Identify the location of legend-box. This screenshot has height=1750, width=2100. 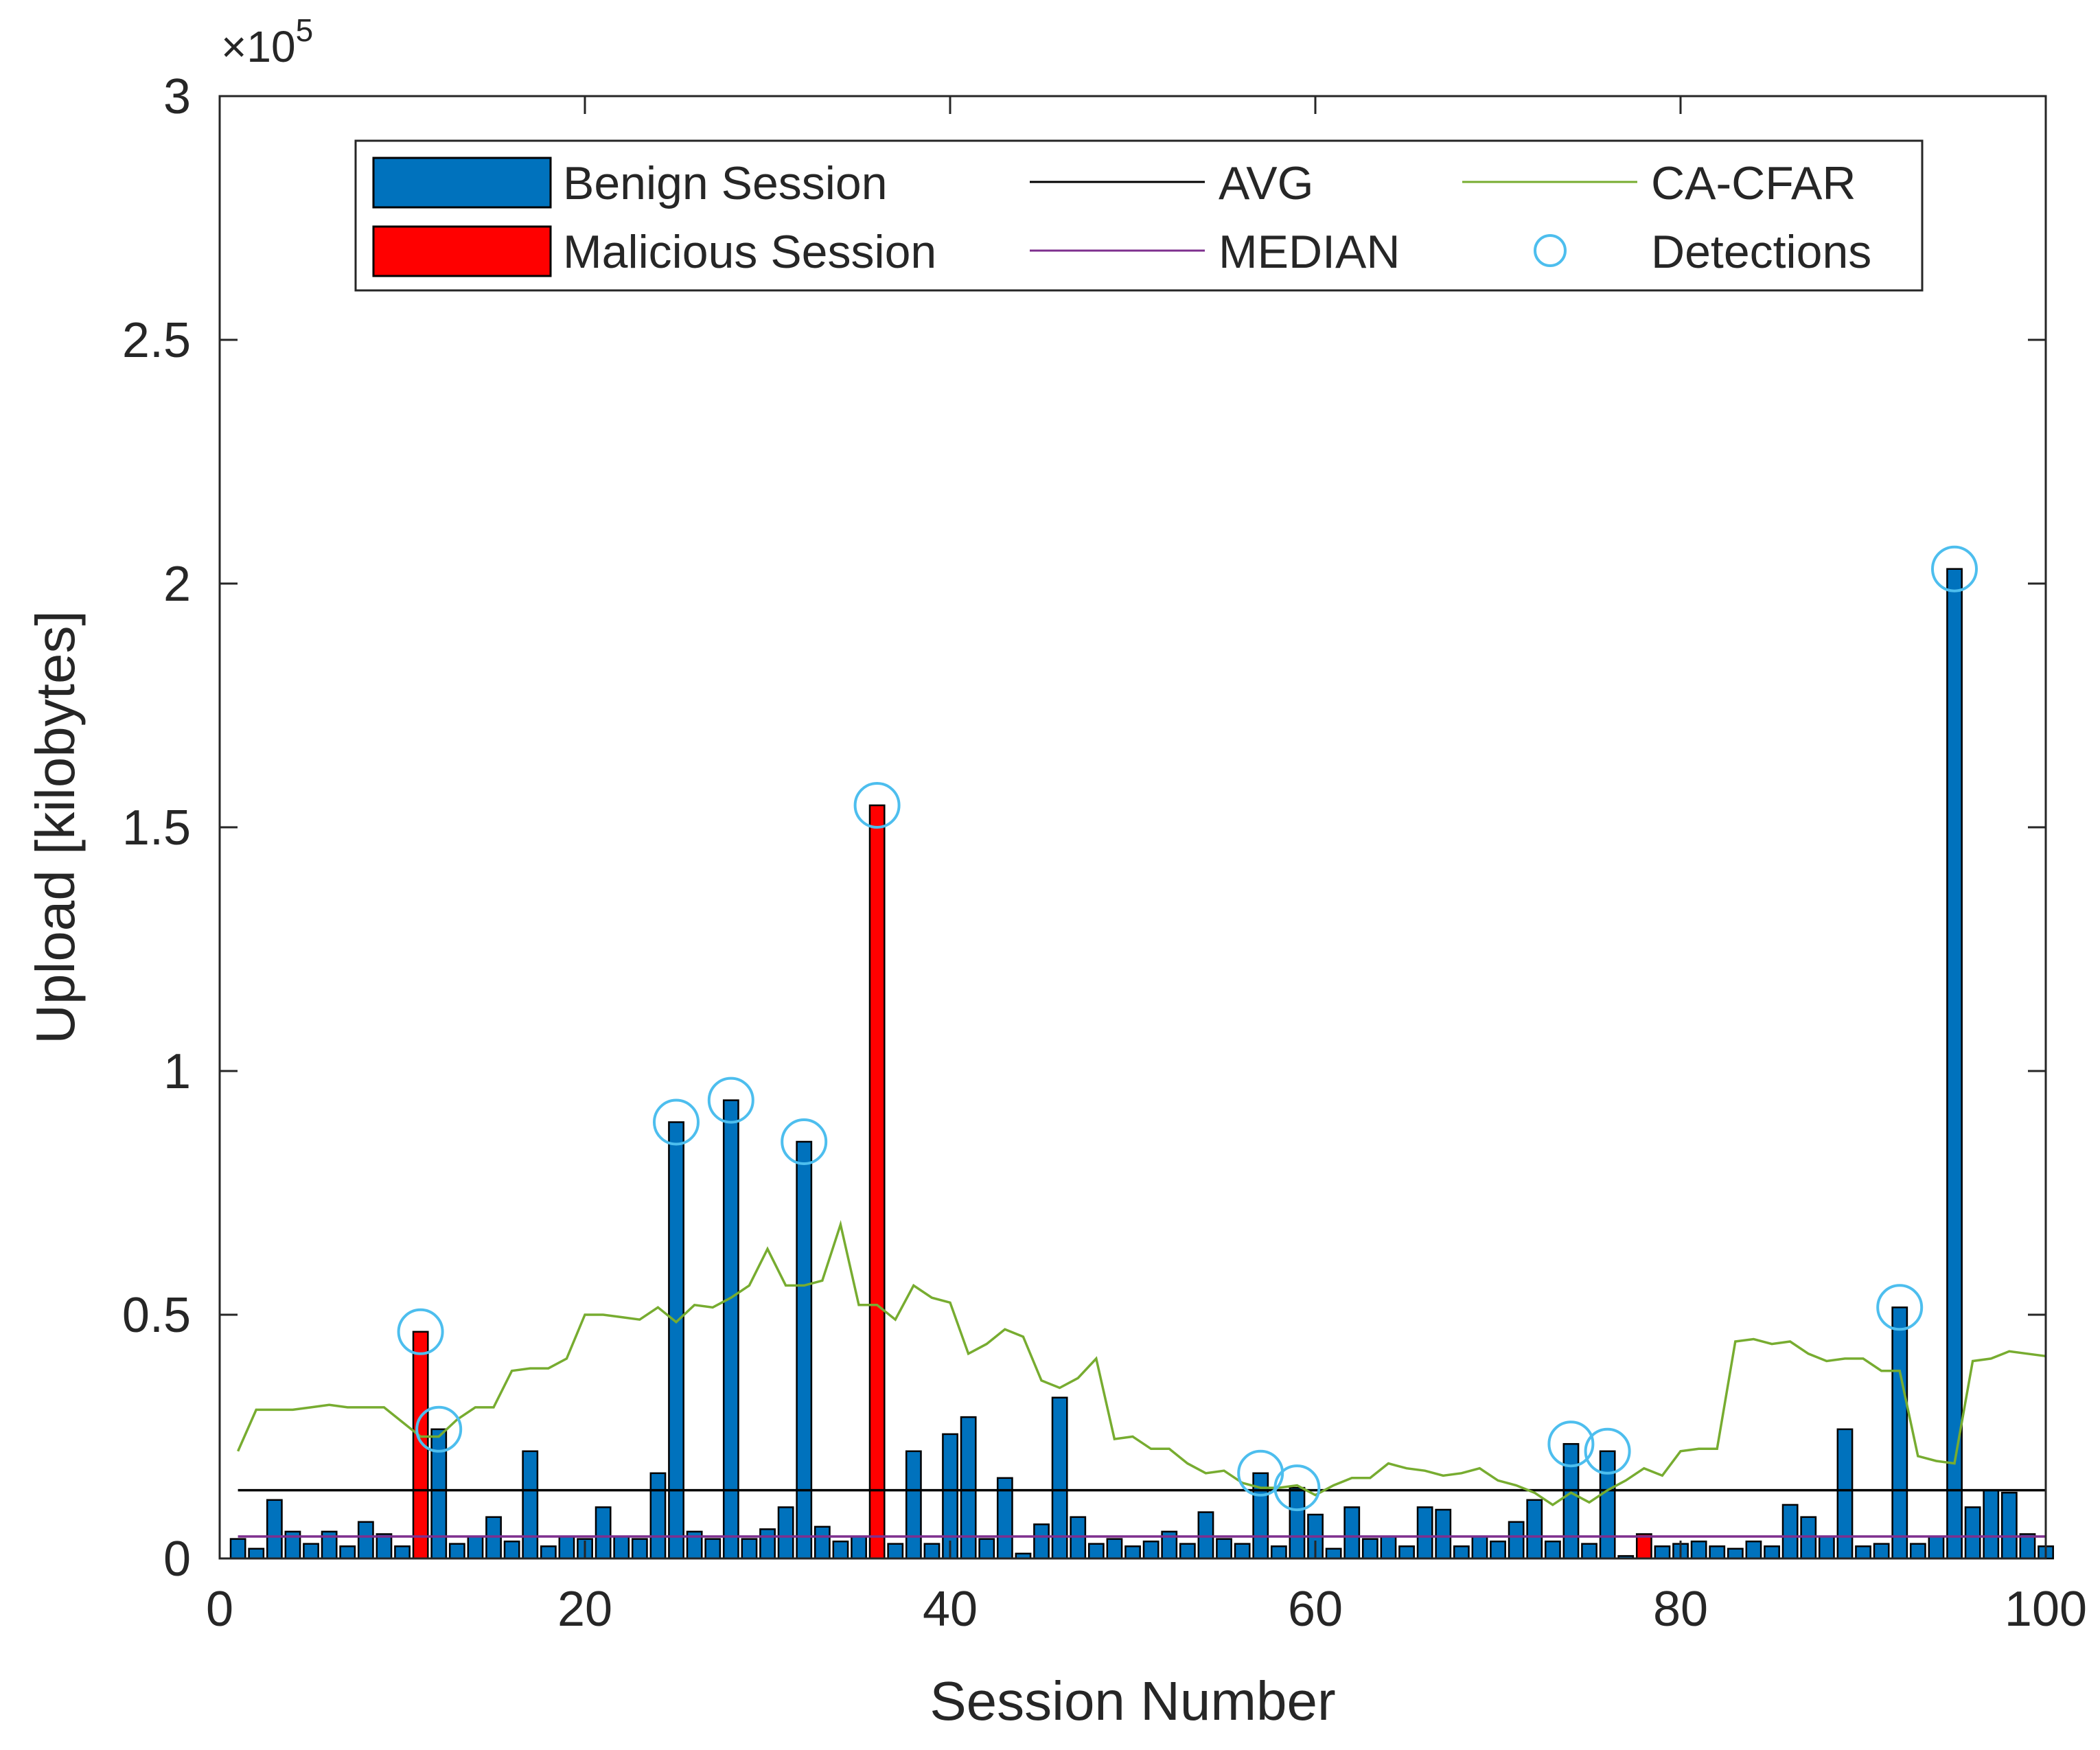
(1139, 215).